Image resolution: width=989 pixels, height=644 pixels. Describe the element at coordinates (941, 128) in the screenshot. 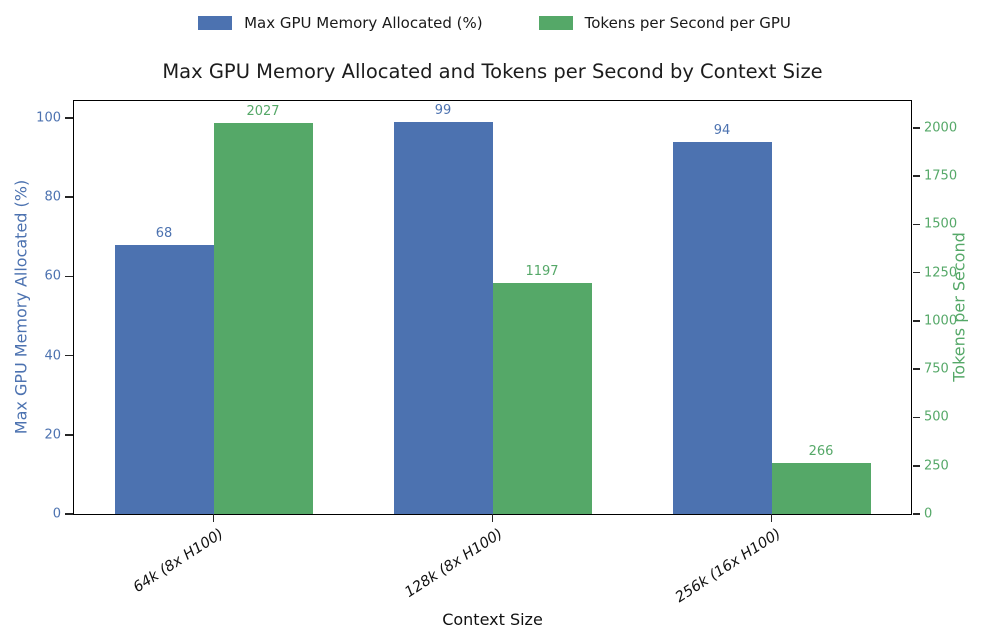

I see `right-axis-tick-label: 2000` at that location.